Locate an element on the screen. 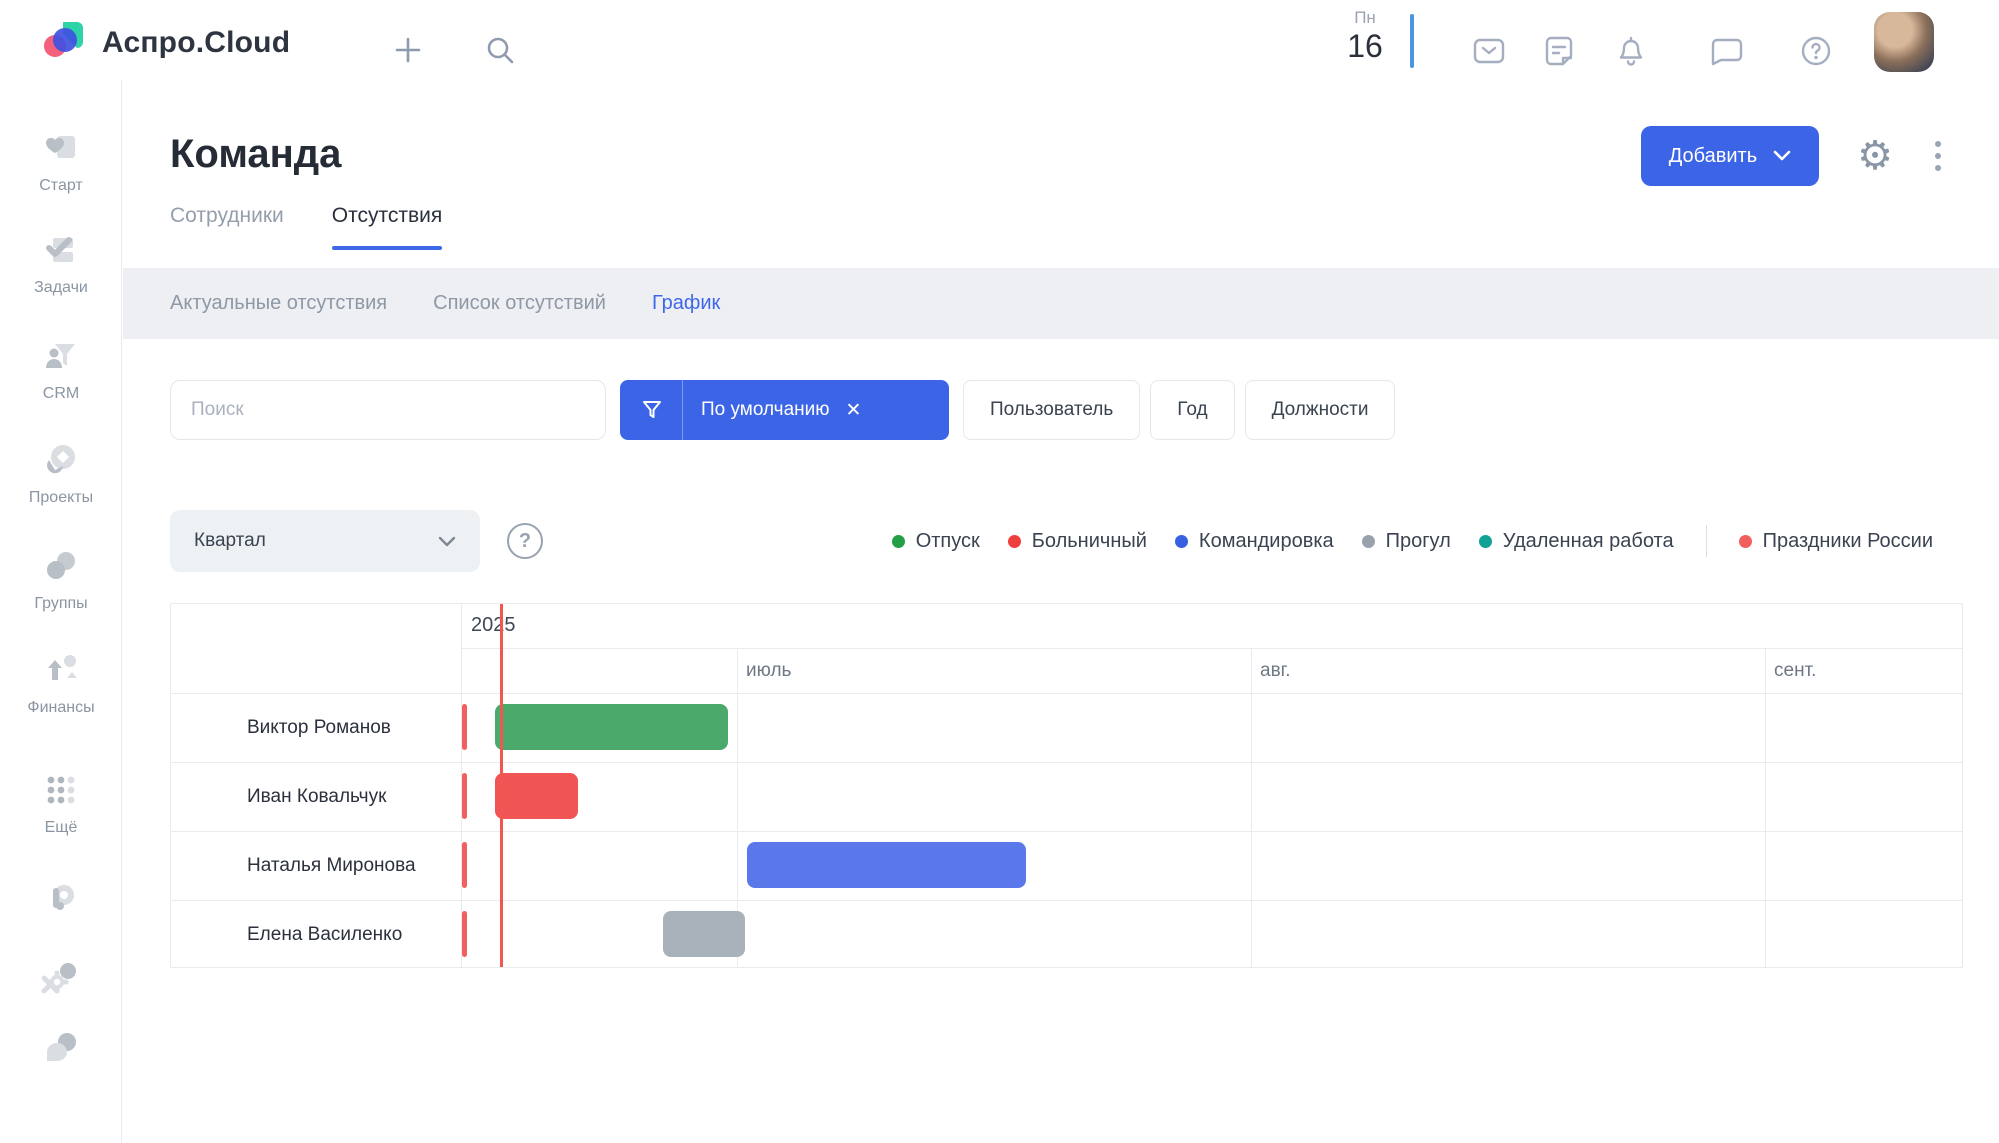 This screenshot has width=1999, height=1143. feedback-chat-icon is located at coordinates (61, 1050).